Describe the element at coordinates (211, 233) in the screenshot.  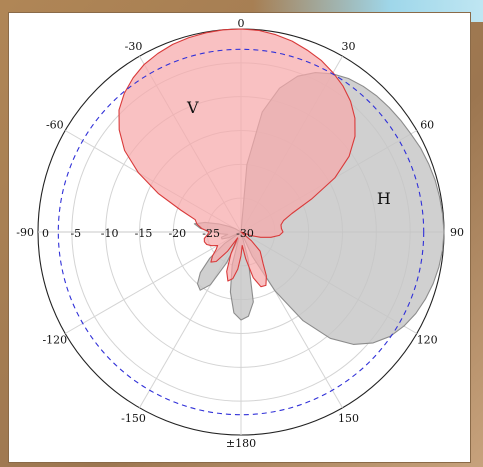
I see `radial-tick-label: -25` at that location.